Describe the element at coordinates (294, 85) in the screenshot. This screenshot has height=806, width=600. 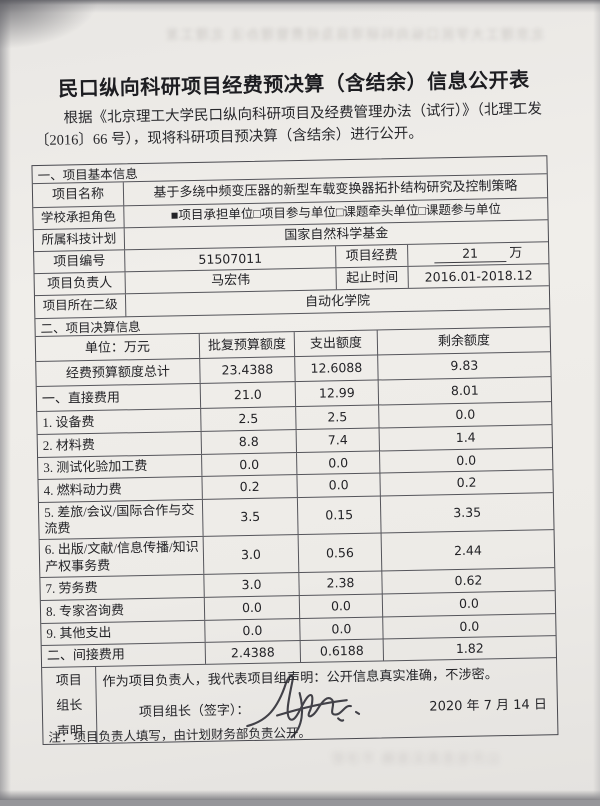
I see `page-title: 民口纵向科研项目经费预决算（含结余）信息公开表` at that location.